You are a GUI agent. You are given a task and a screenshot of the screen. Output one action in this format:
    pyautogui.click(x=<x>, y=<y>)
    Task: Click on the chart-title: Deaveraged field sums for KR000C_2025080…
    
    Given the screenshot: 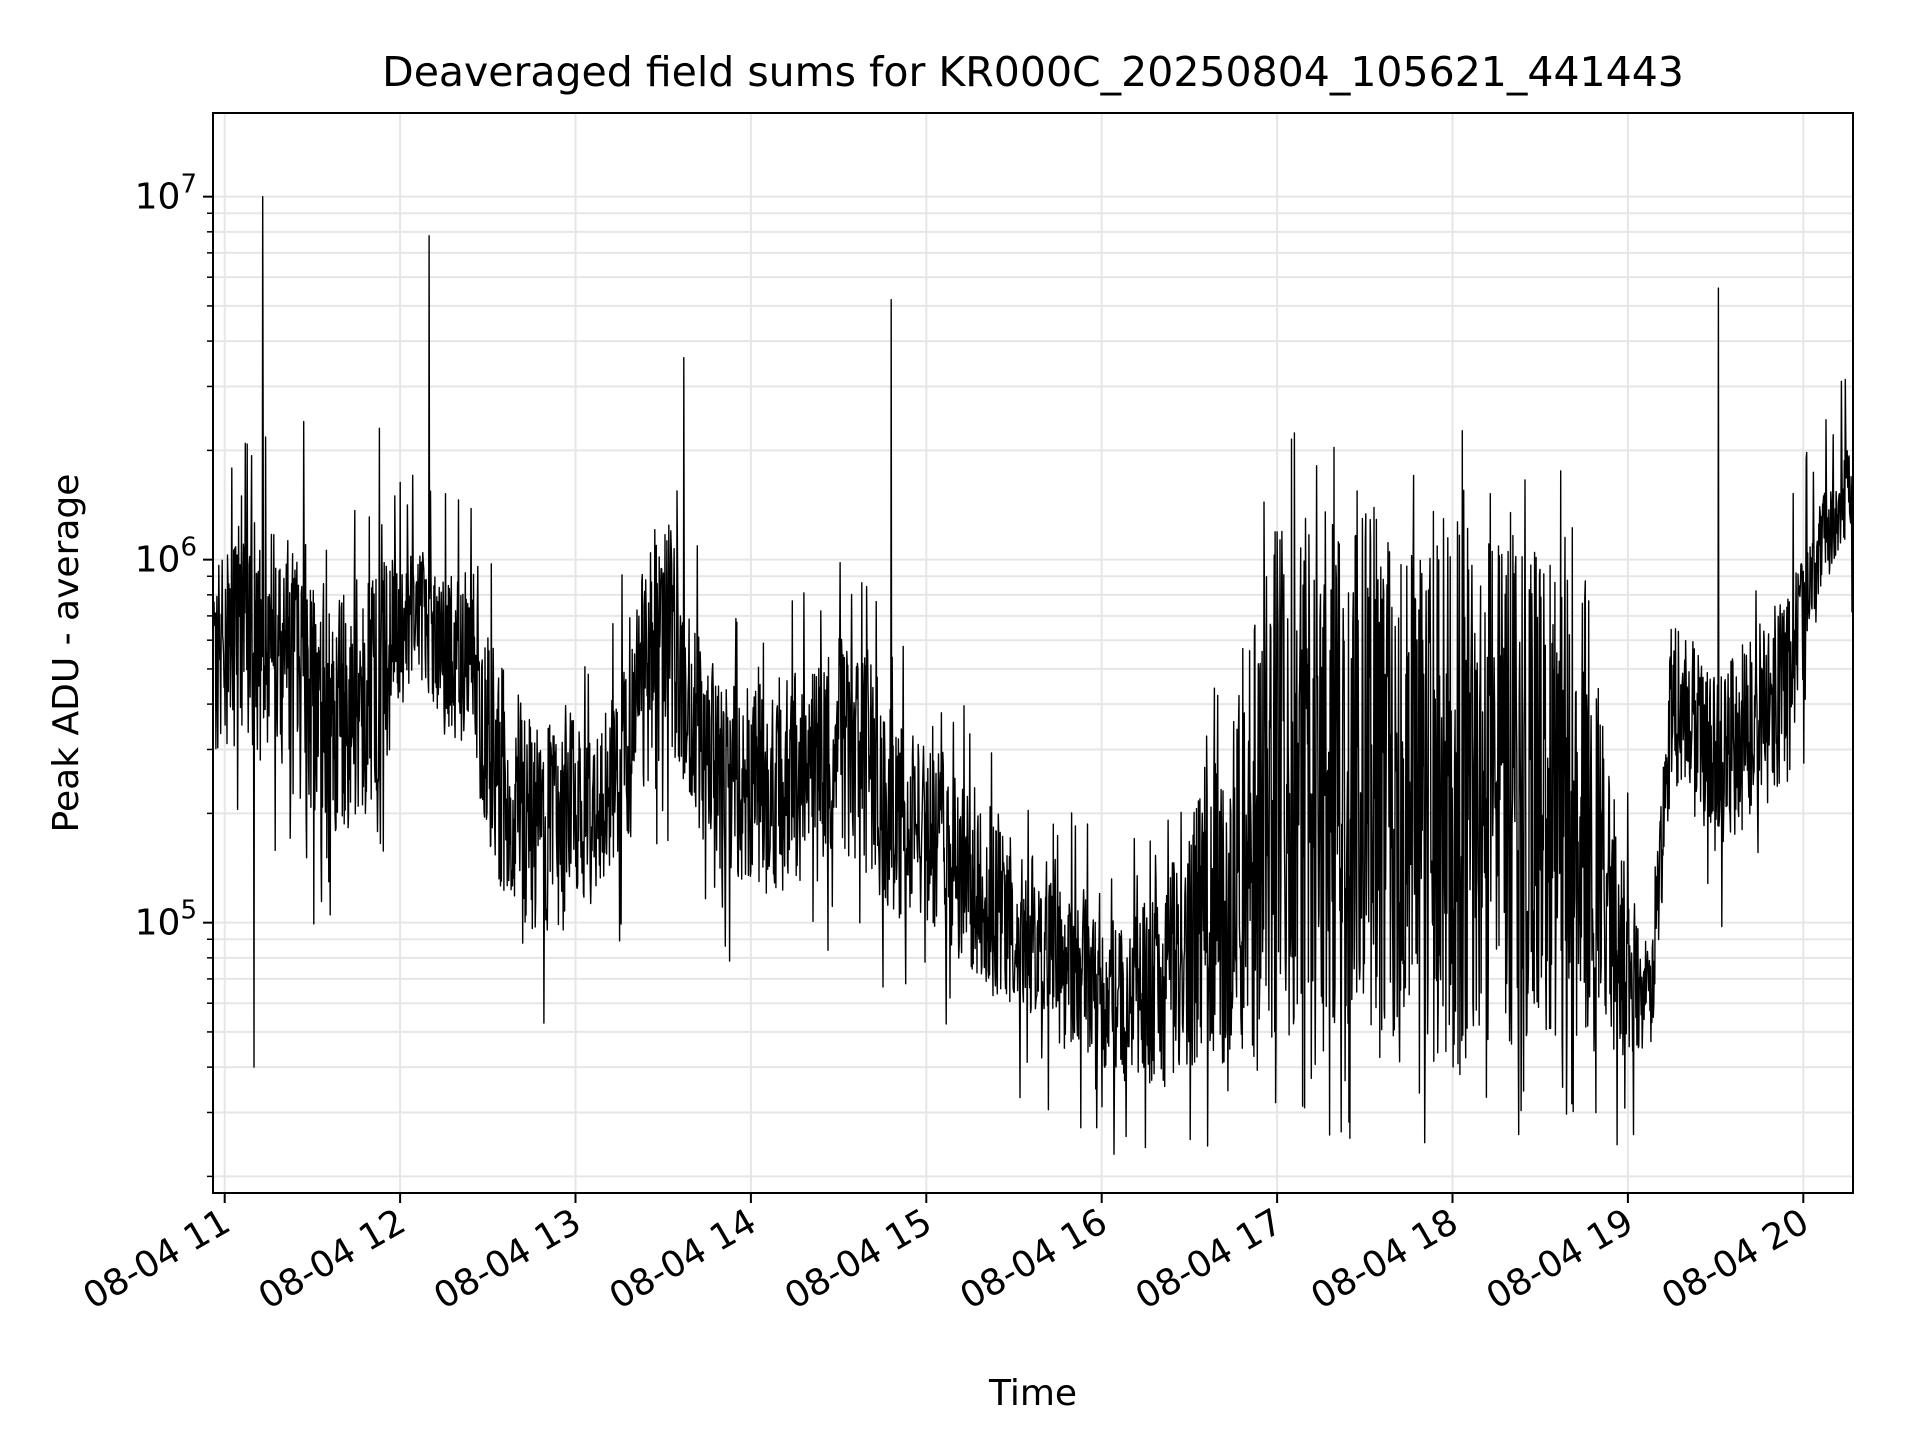 What is the action you would take?
    pyautogui.click(x=1033, y=72)
    